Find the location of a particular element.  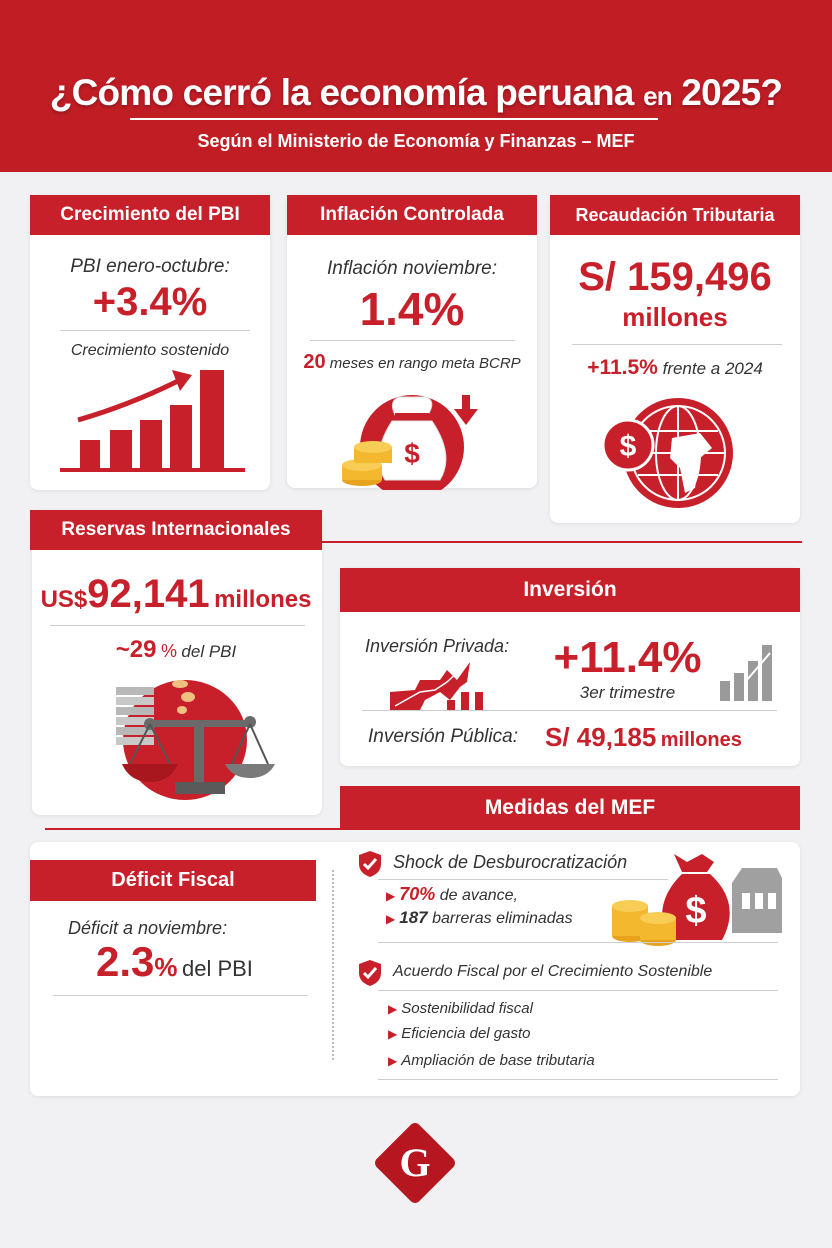

medida-1-bullet-1: ▶ 70% de avance, is located at coordinates (452, 894).